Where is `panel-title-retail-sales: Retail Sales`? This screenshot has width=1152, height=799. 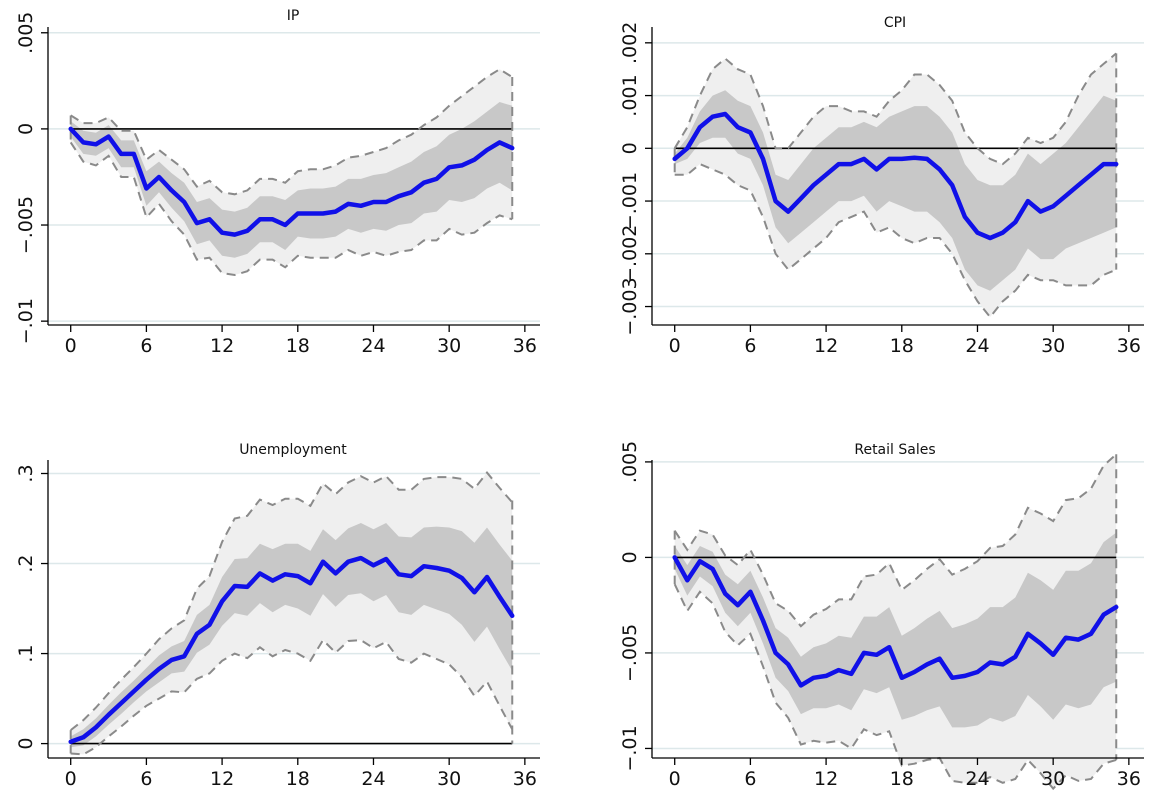 panel-title-retail-sales: Retail Sales is located at coordinates (894, 450).